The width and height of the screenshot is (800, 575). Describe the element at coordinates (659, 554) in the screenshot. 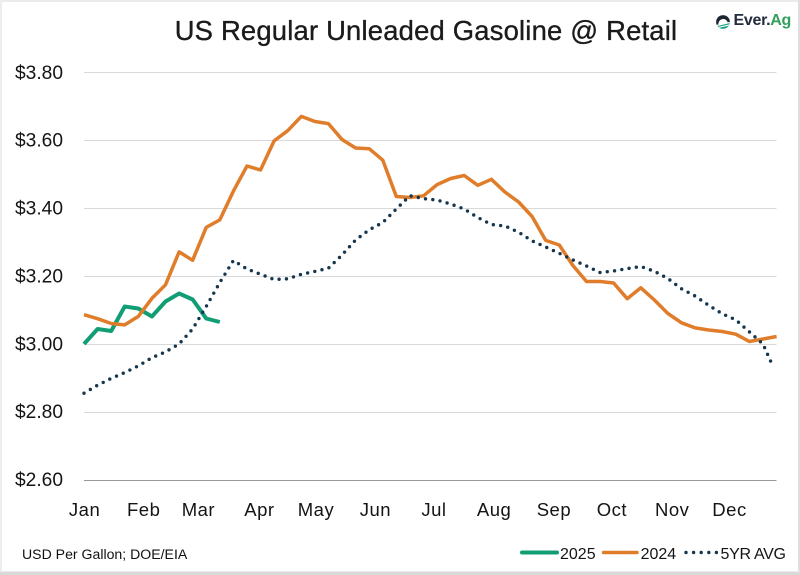

I see `svg-text: 2024` at that location.